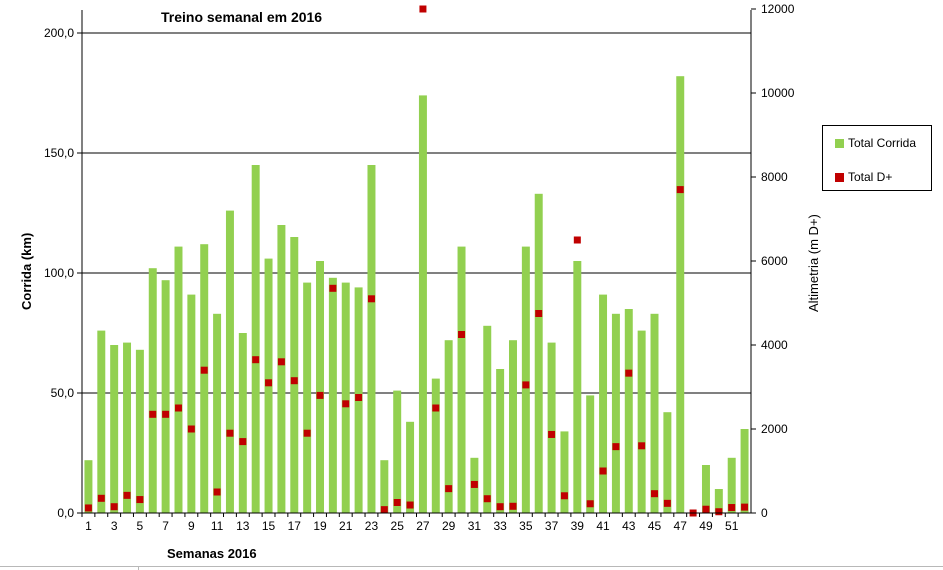 The height and width of the screenshot is (570, 943). Describe the element at coordinates (63, 393) in the screenshot. I see `y-tick-label-left: 50,0` at that location.